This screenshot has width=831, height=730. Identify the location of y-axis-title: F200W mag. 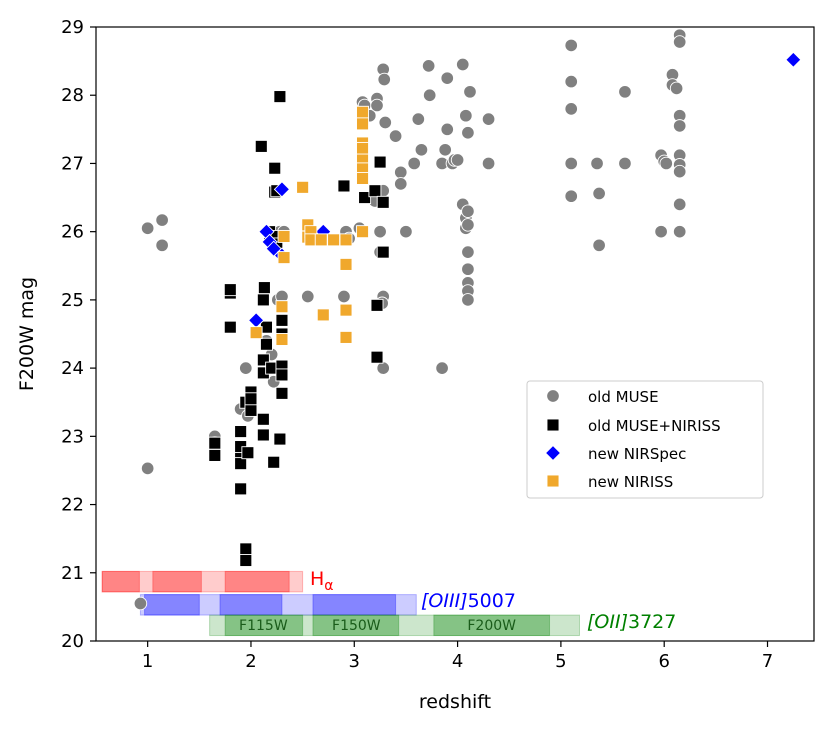
(27, 334).